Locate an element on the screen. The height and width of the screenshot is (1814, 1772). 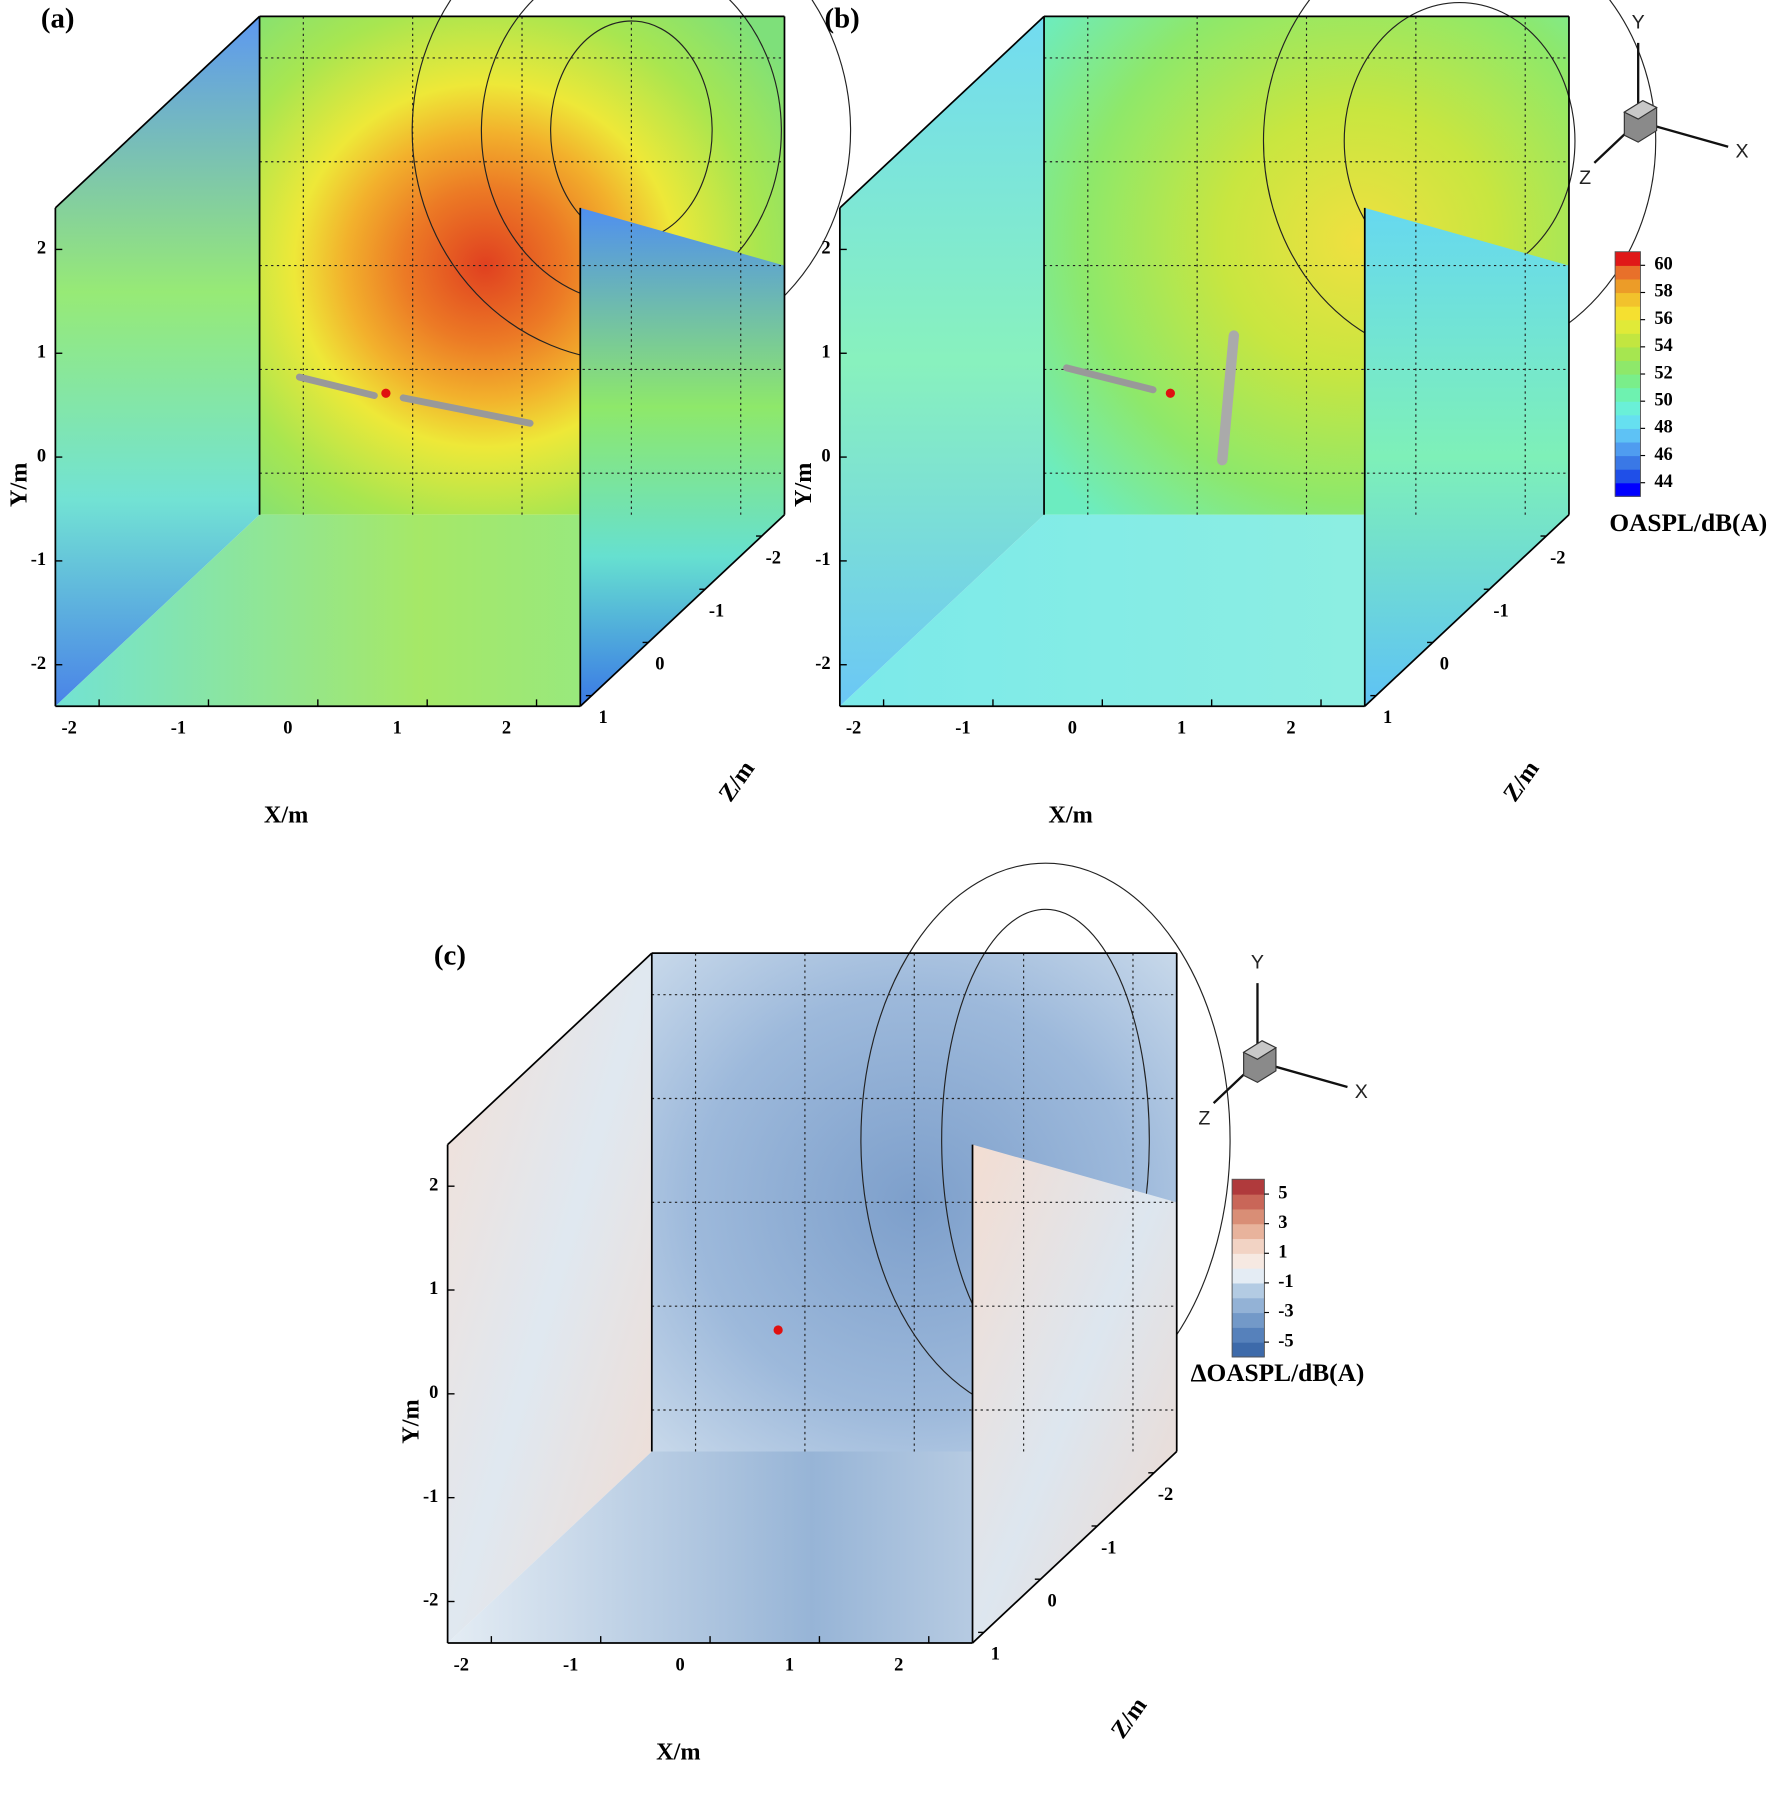
z-tick-label: 0 is located at coordinates (1052, 1600).